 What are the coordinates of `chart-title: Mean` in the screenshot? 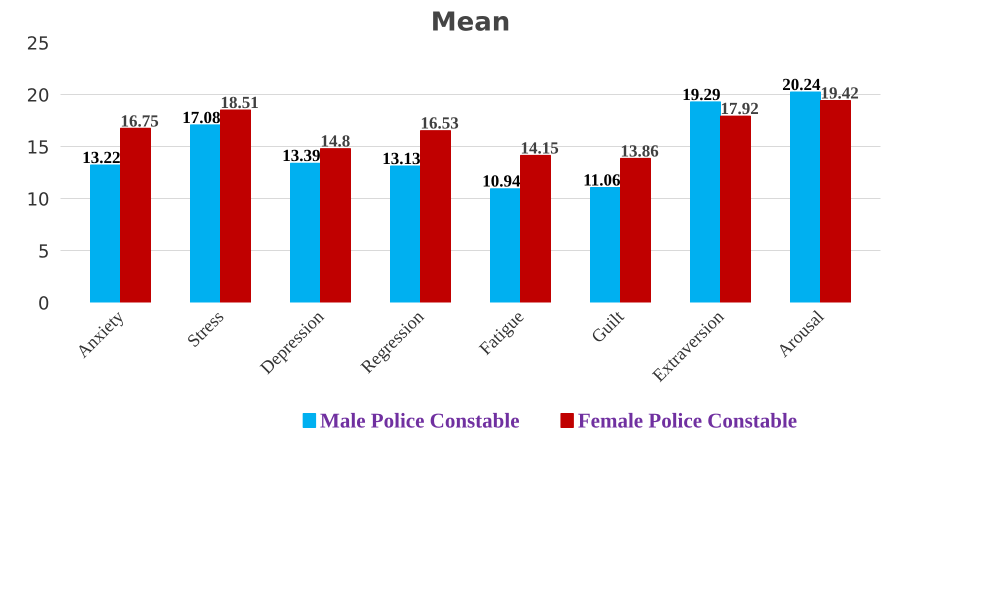 It's located at (470, 23).